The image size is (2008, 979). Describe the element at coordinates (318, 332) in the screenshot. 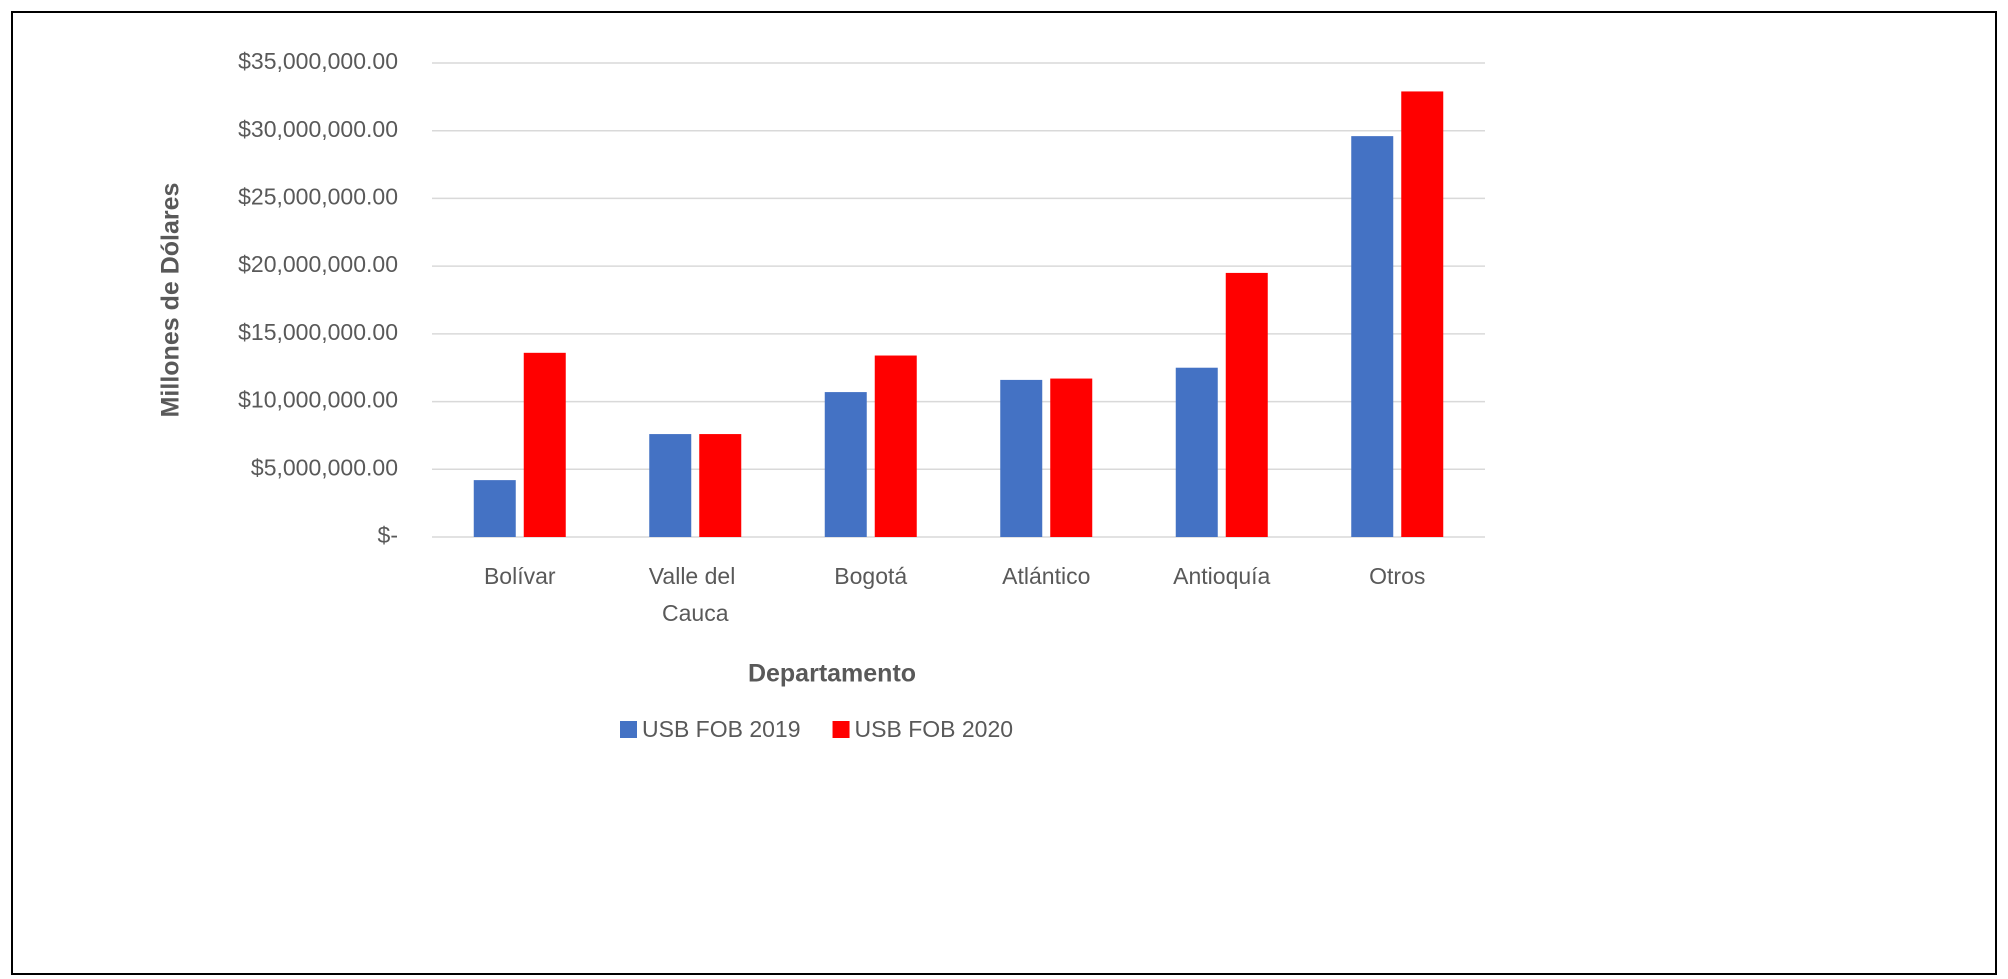

I see `y-tick-label: $15,000,000.00` at that location.